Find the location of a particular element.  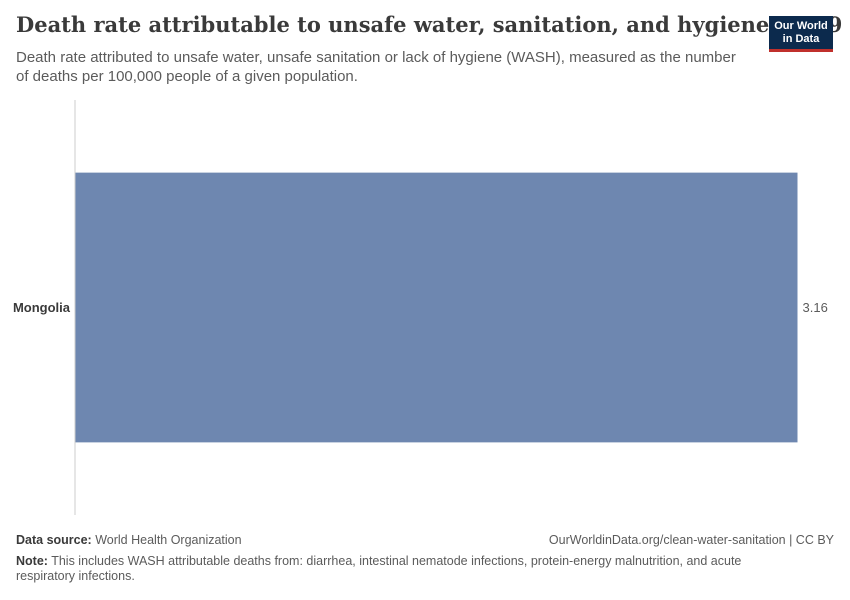

data-source: Data source: World Health Organization is located at coordinates (129, 540).